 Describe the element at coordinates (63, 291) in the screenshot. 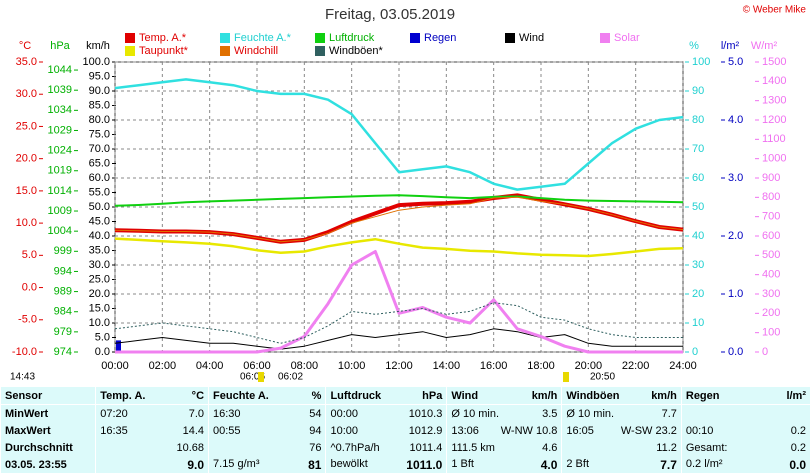

I see `y-tick-label: 989` at that location.